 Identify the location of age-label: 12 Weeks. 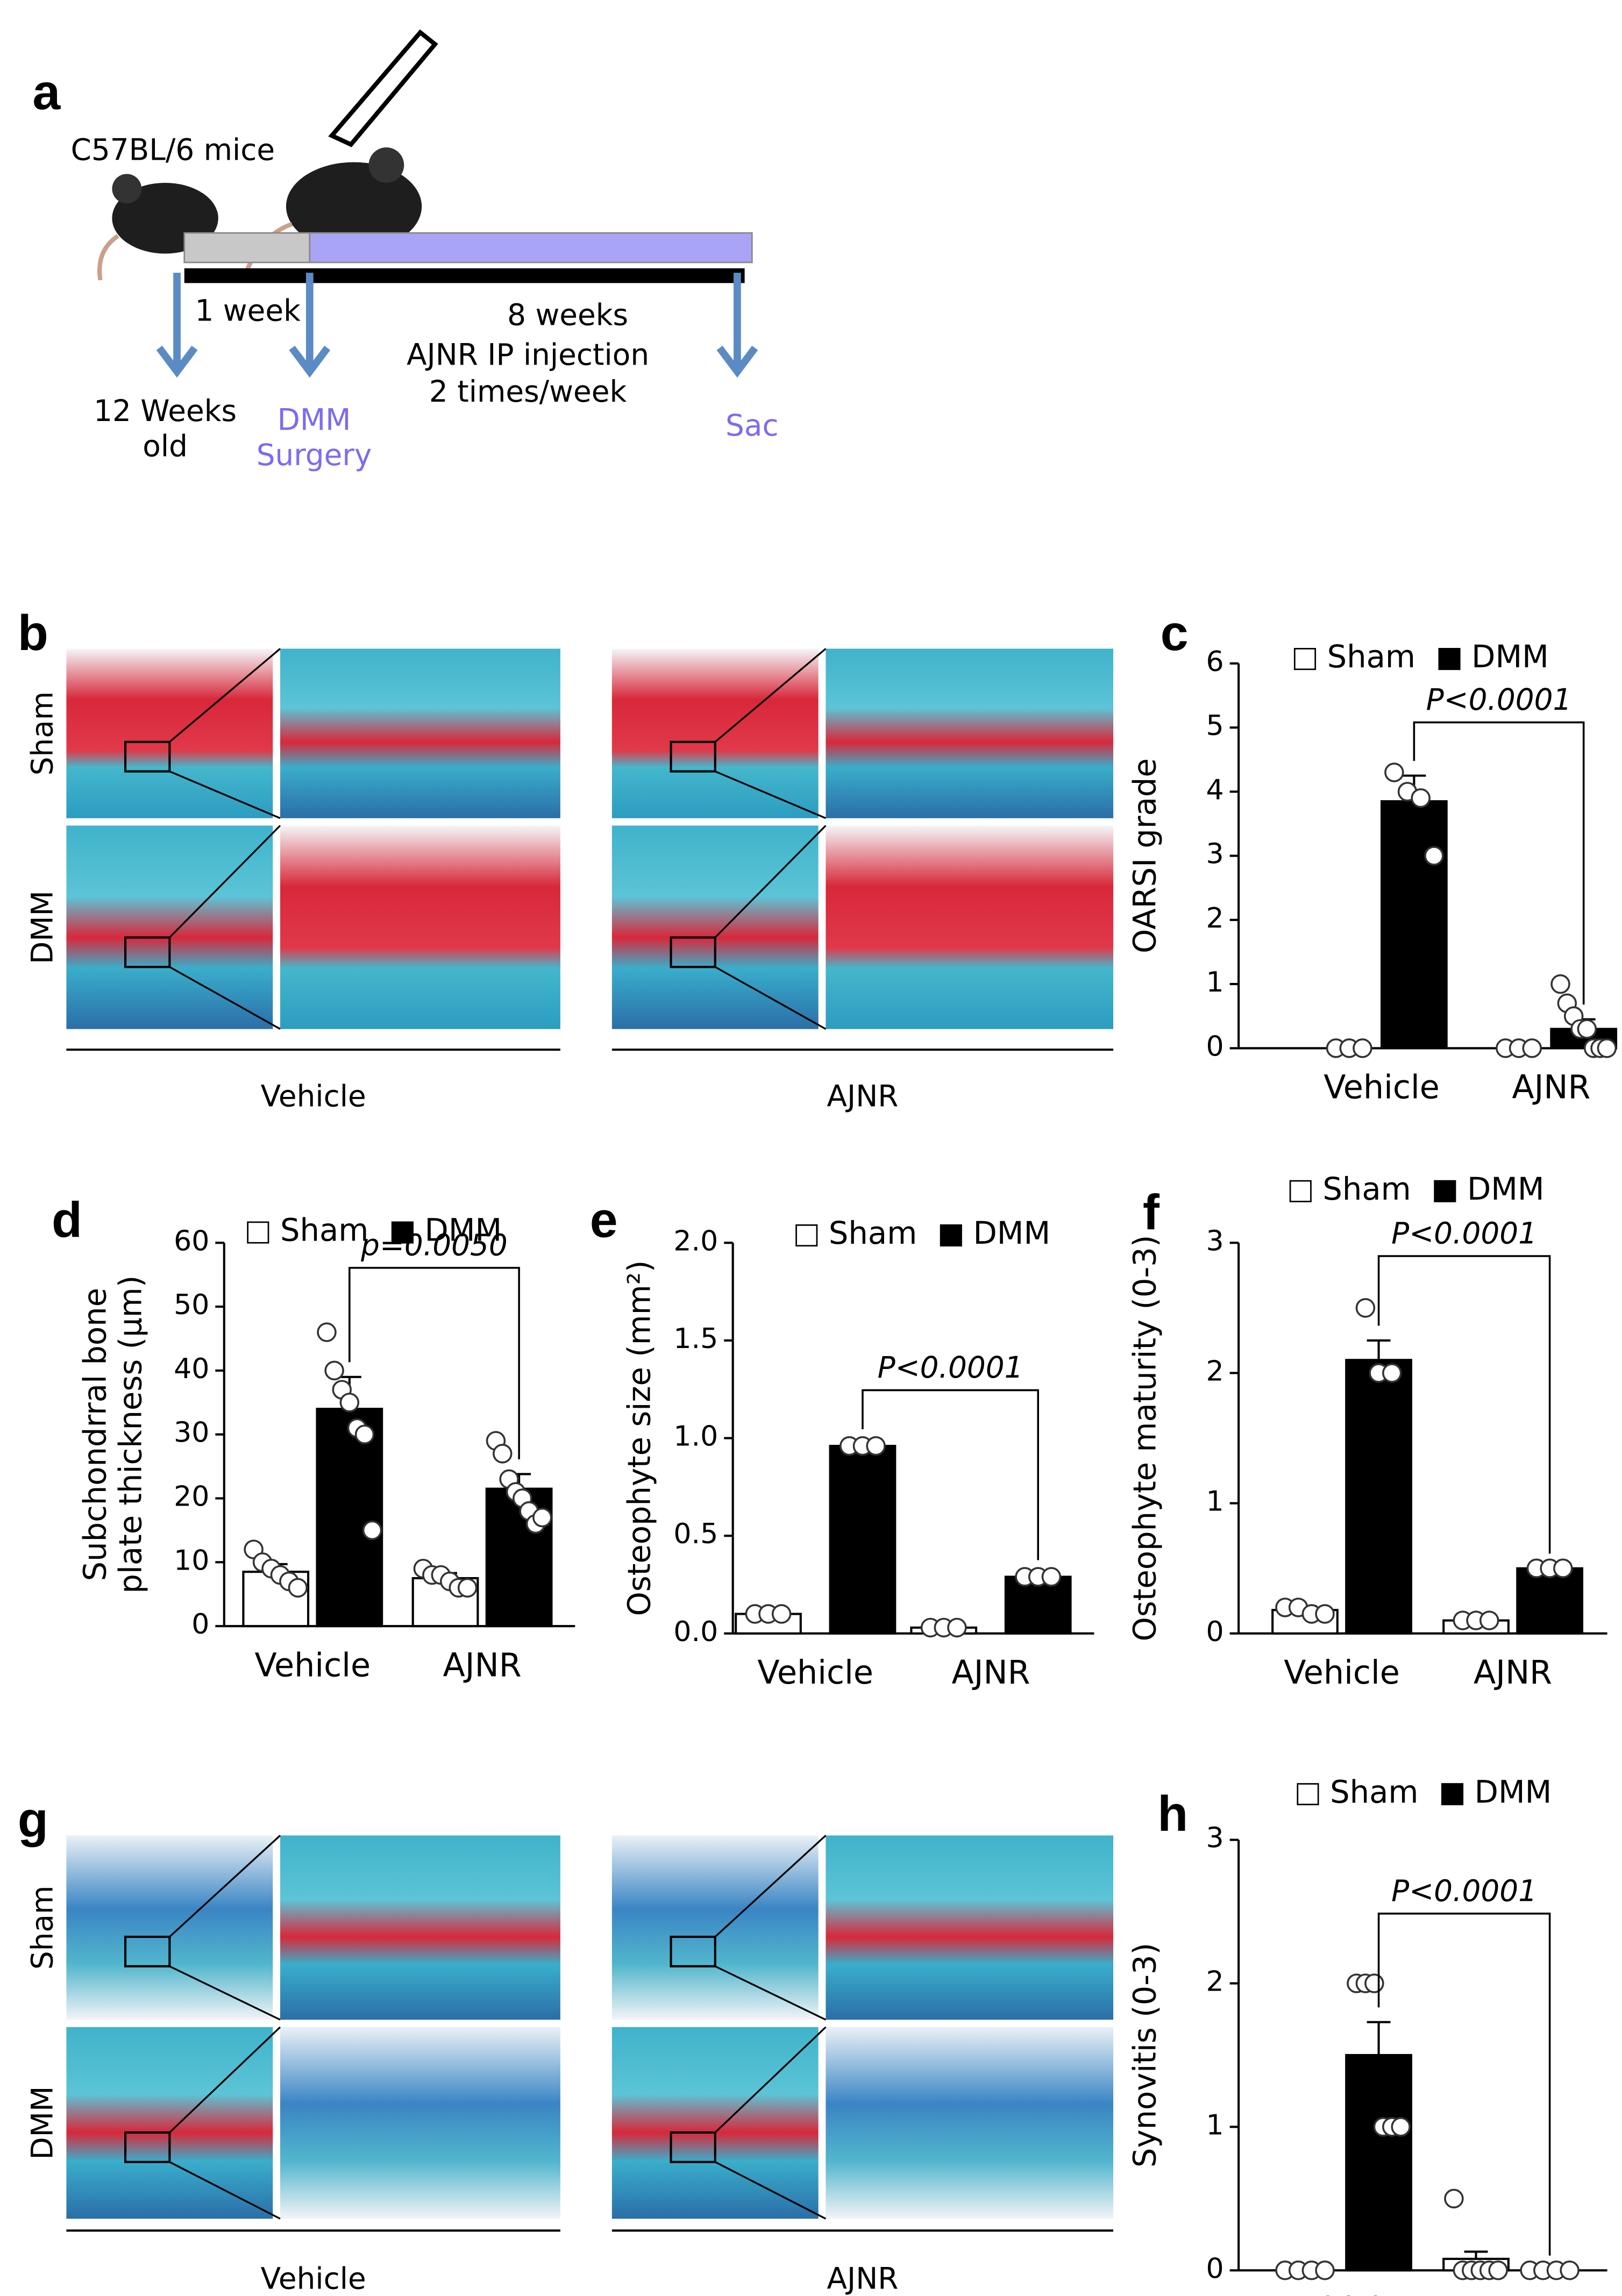
(166, 411).